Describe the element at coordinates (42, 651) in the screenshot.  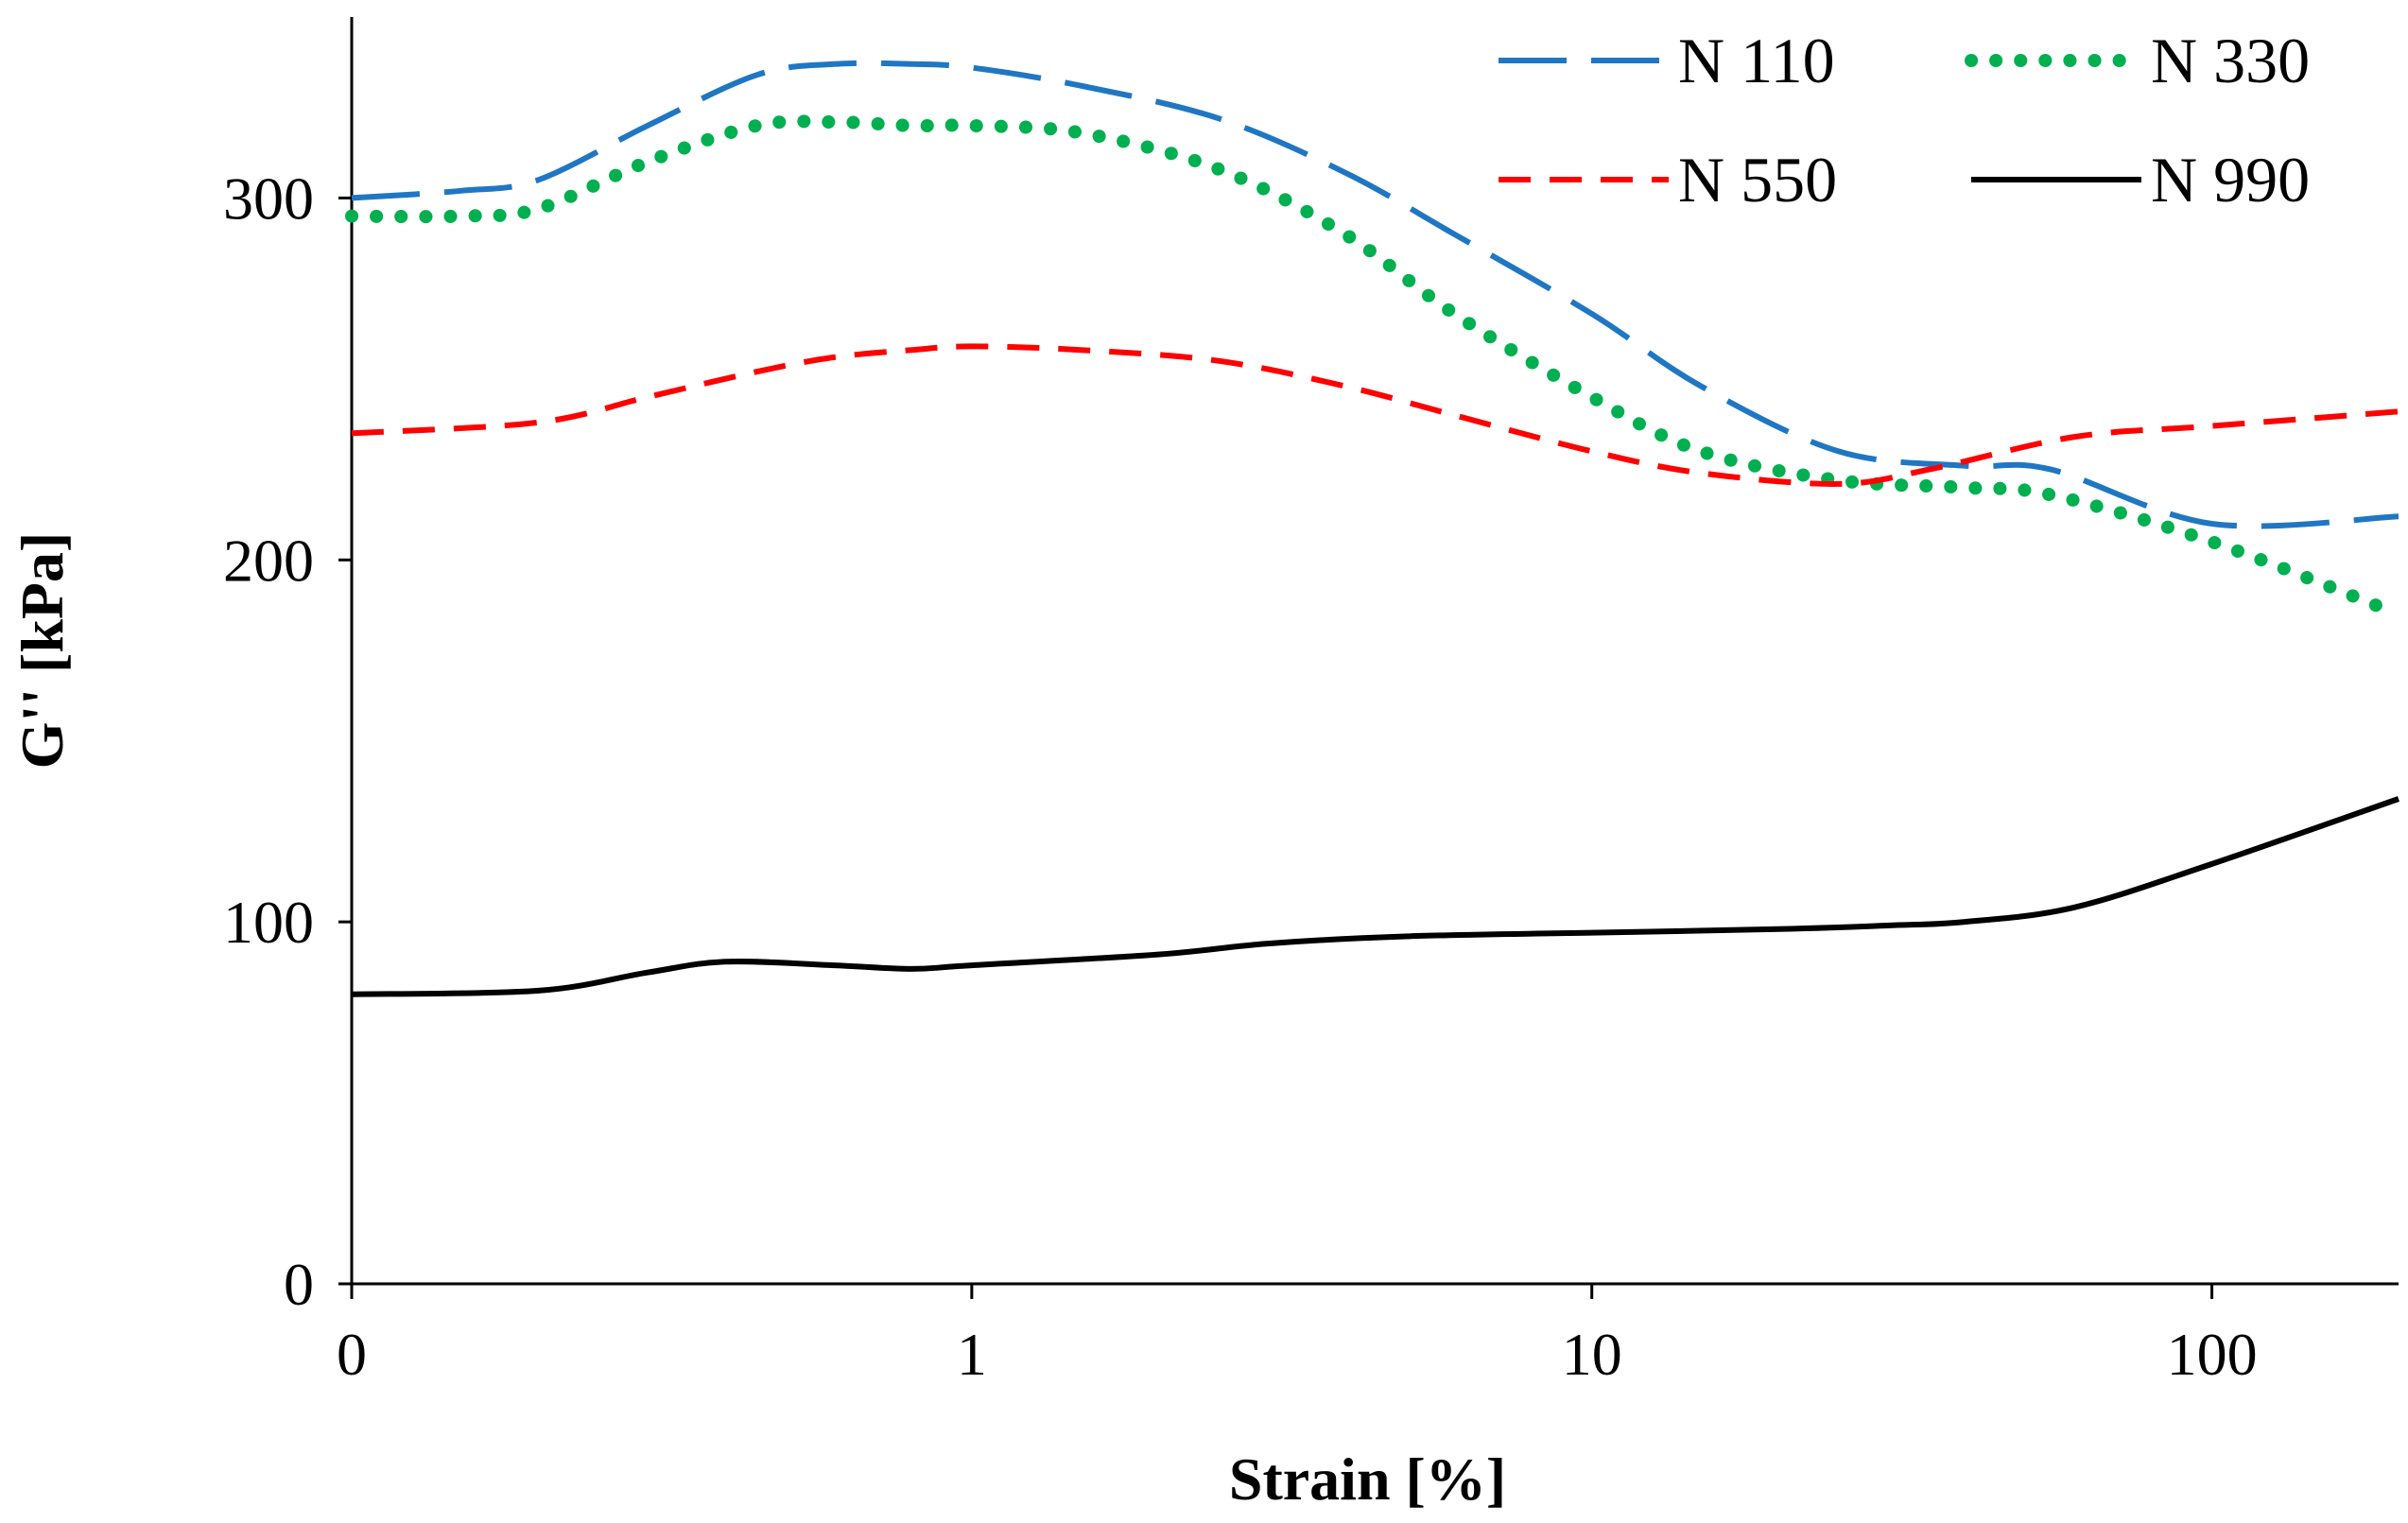
I see `y-axis-title: G'' [kPa]` at that location.